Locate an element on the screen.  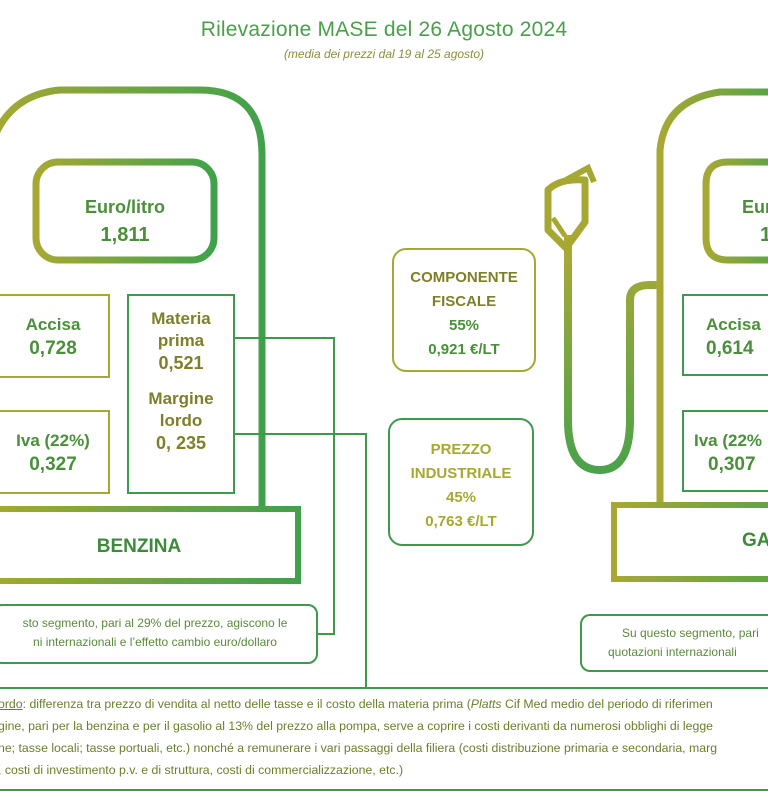
left-price-value: 1,811 is located at coordinates (125, 235).